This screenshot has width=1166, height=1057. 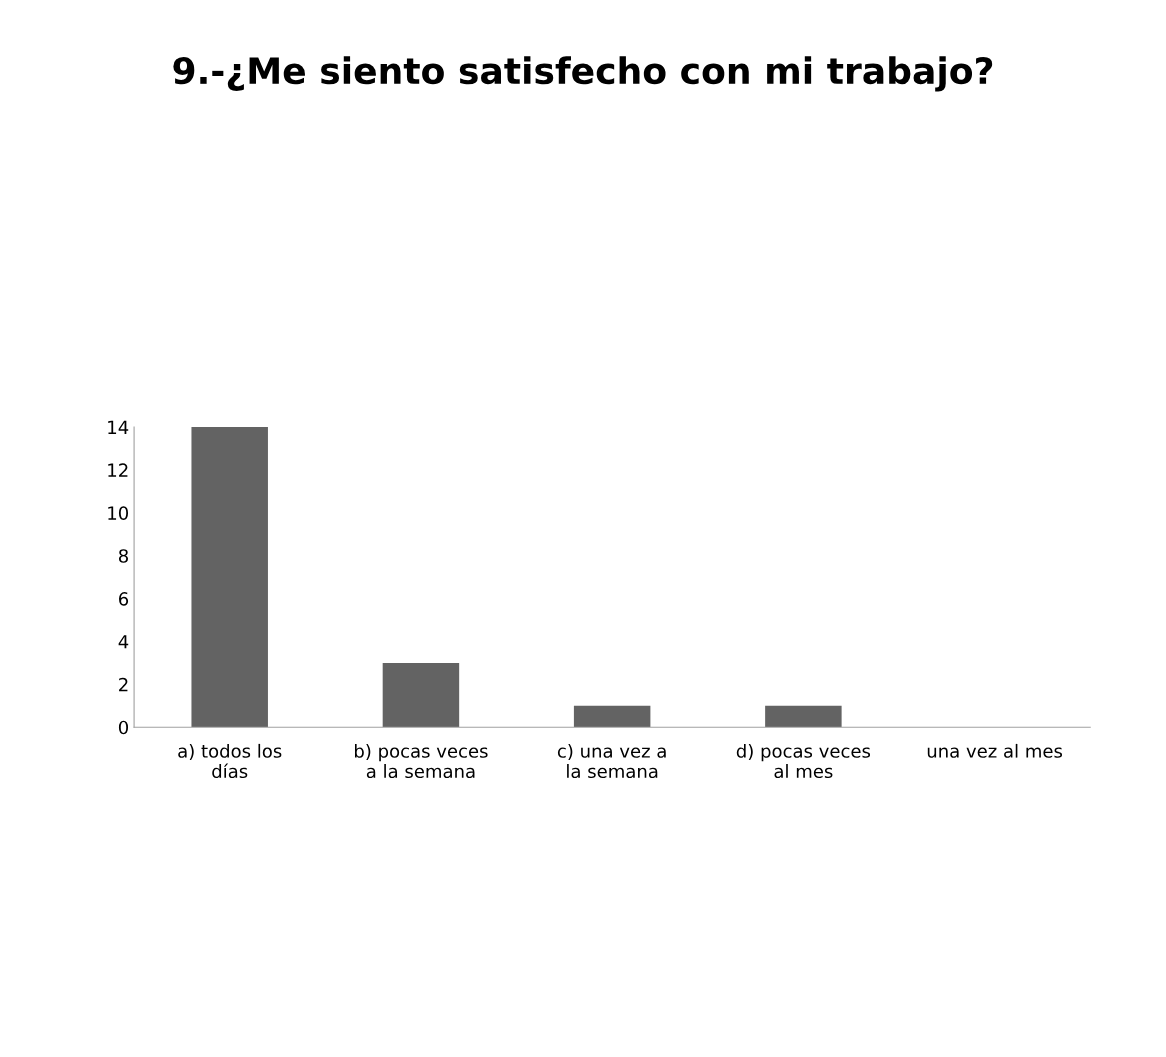 What do you see at coordinates (118, 513) in the screenshot?
I see `y-tick-label: 10` at bounding box center [118, 513].